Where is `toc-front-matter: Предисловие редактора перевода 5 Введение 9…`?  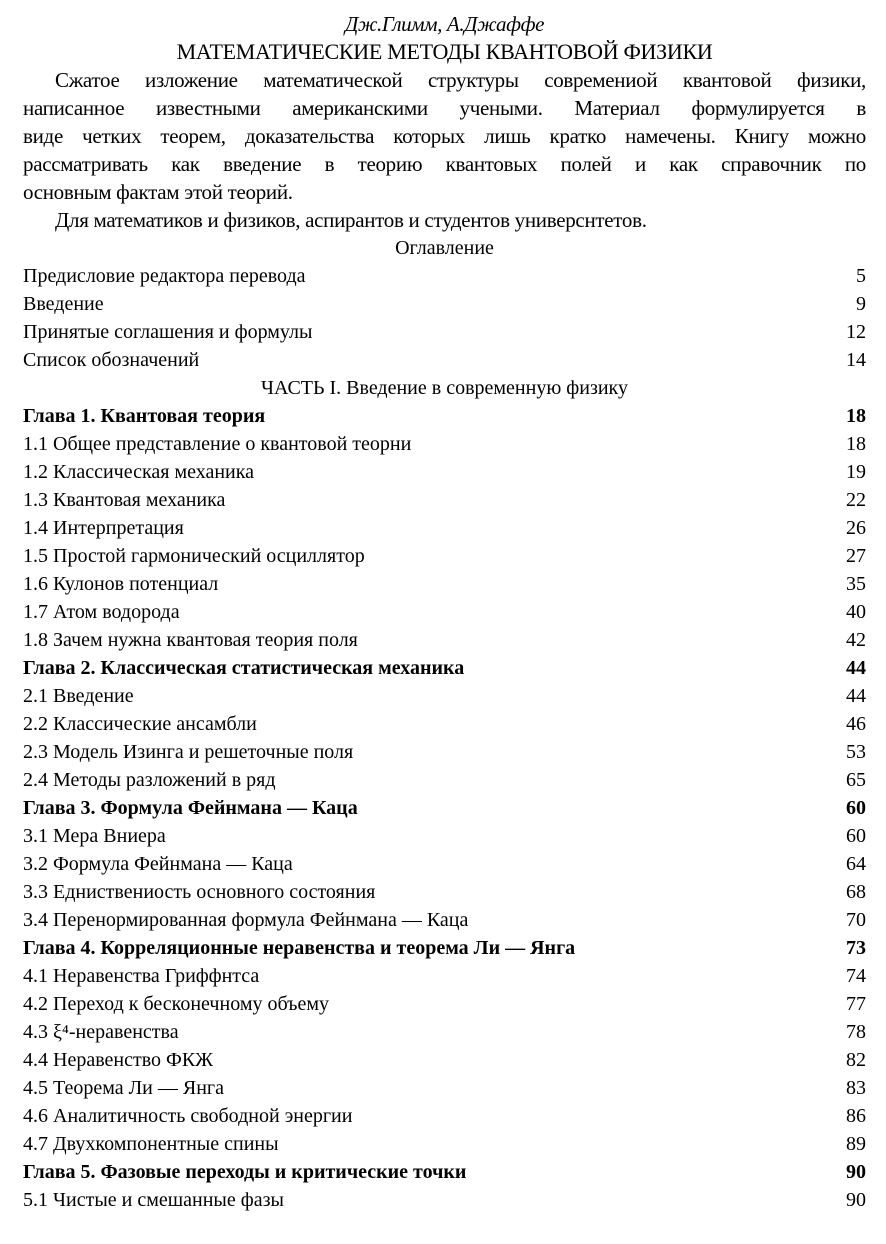
toc-front-matter: Предисловие редактора перевода 5 Введение 9… is located at coordinates (444, 318).